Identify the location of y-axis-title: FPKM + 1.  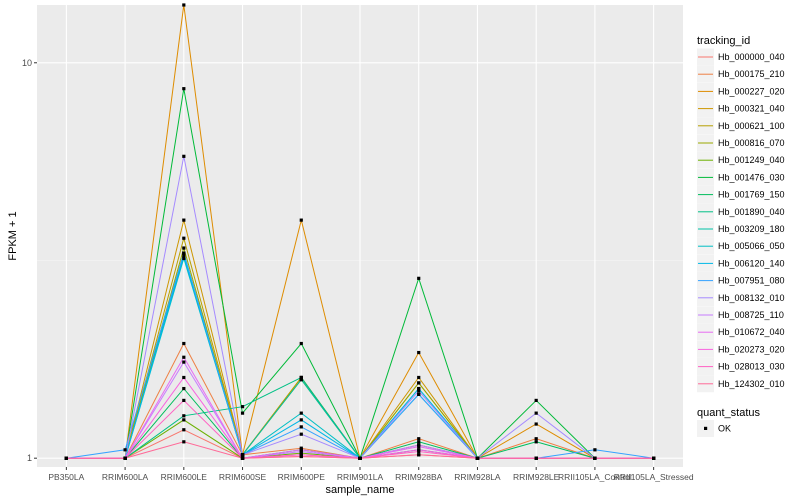
(13, 235).